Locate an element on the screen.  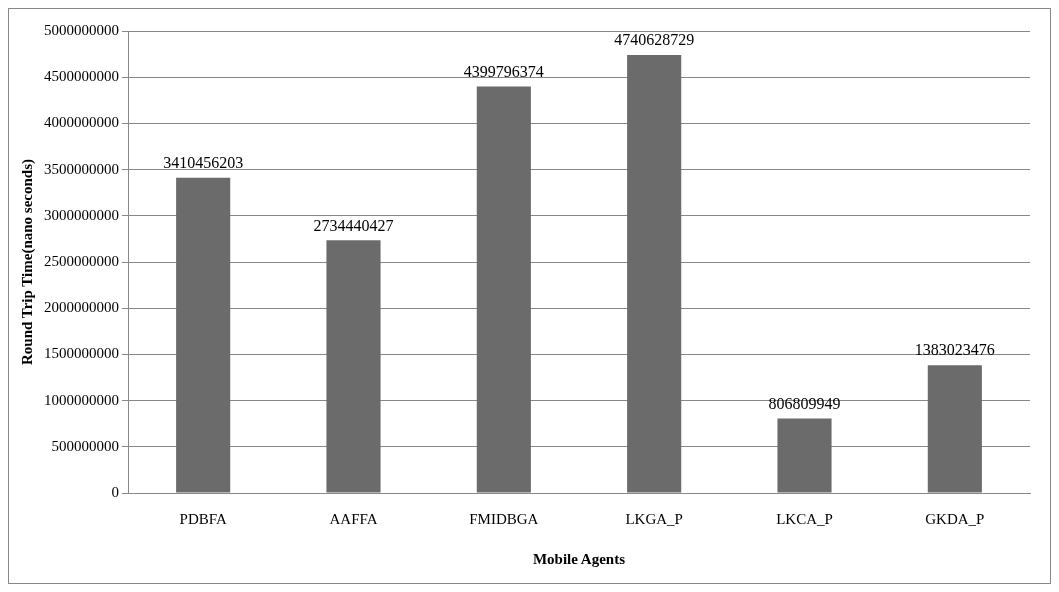
x-axis-title: Mobile Agents is located at coordinates (579, 558).